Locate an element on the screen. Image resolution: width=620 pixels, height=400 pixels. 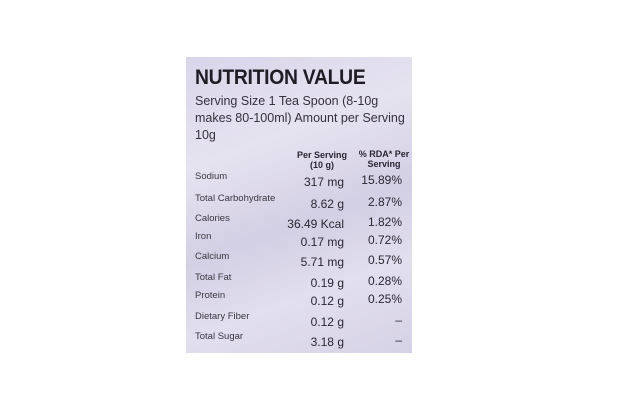
nutrient-name: Total Fat is located at coordinates (213, 277).